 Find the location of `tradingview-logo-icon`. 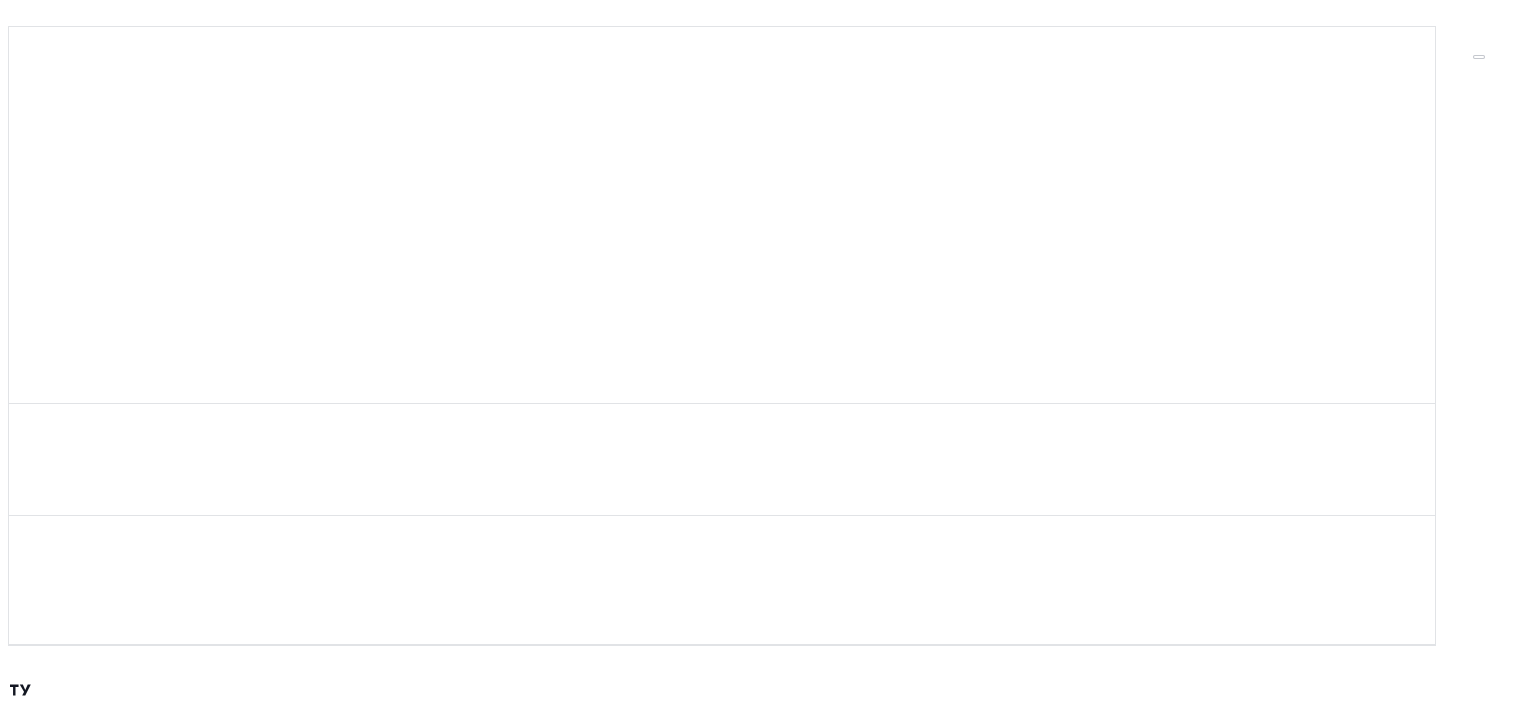

tradingview-logo-icon is located at coordinates (21, 690).